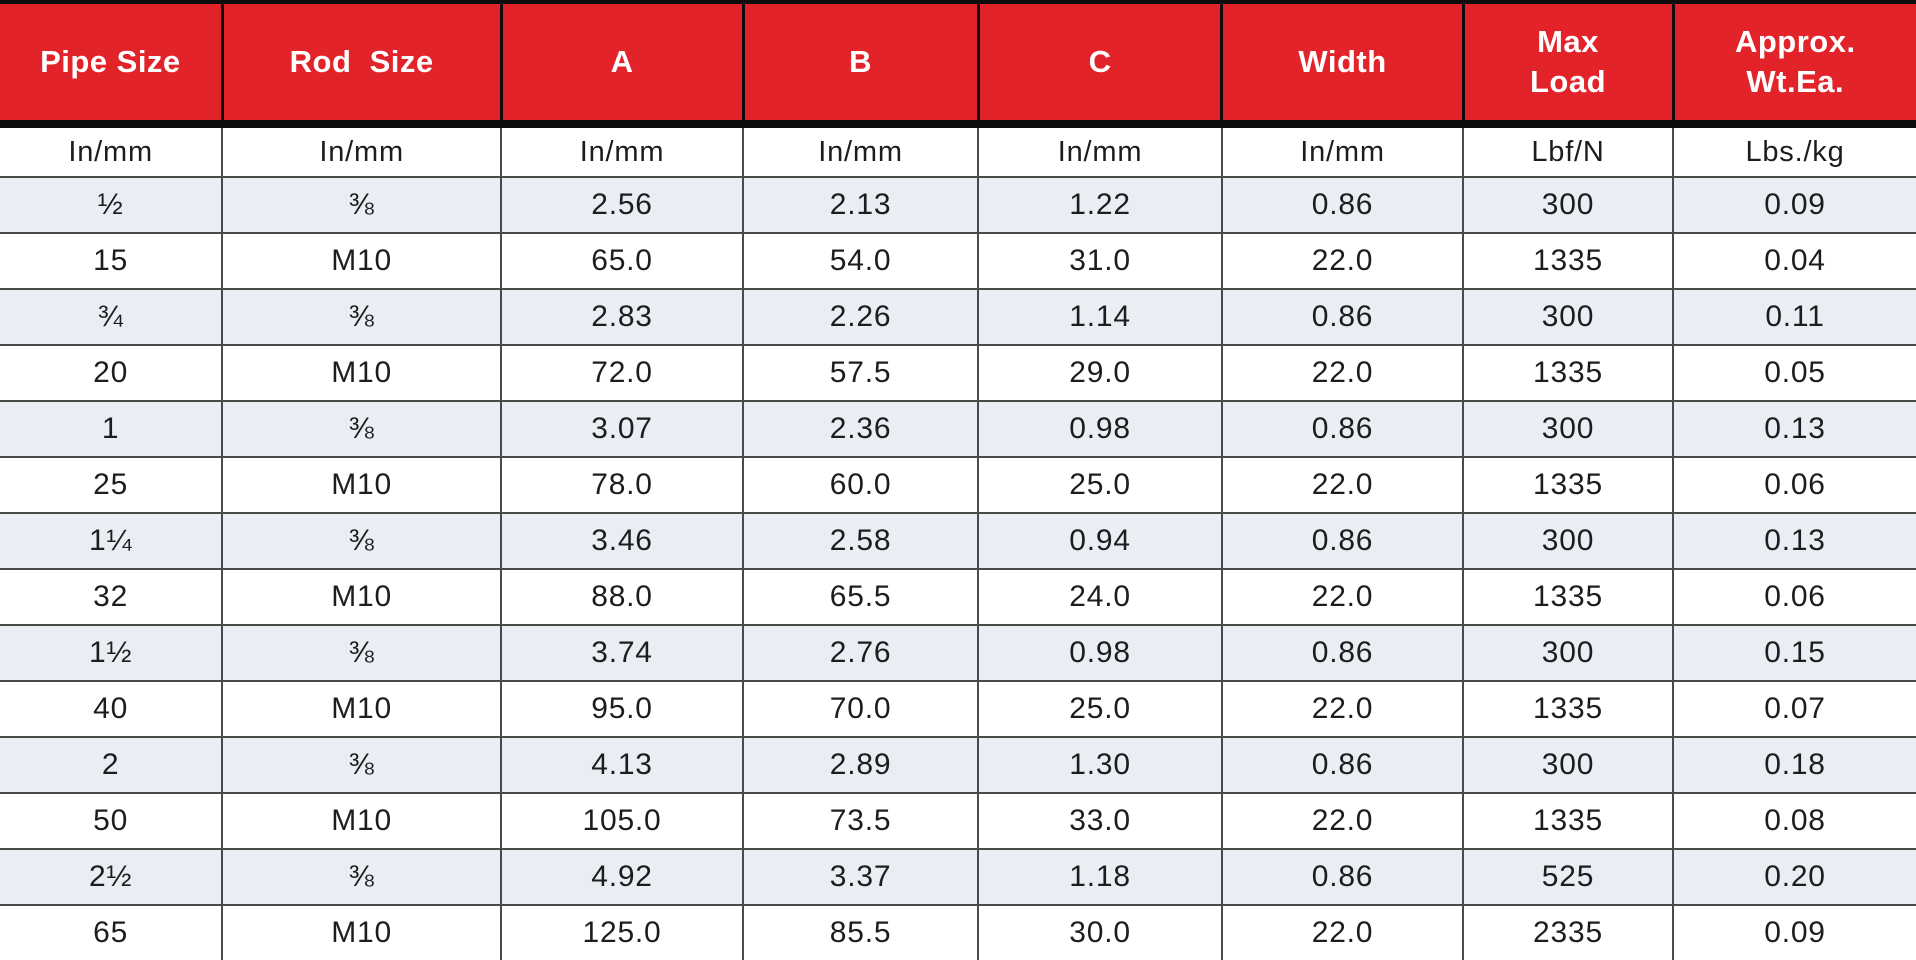 This screenshot has height=960, width=1916. I want to click on table-row: 2 ⅜ 4.13 2.89 1.30 0.86 300 0.18, so click(958, 764).